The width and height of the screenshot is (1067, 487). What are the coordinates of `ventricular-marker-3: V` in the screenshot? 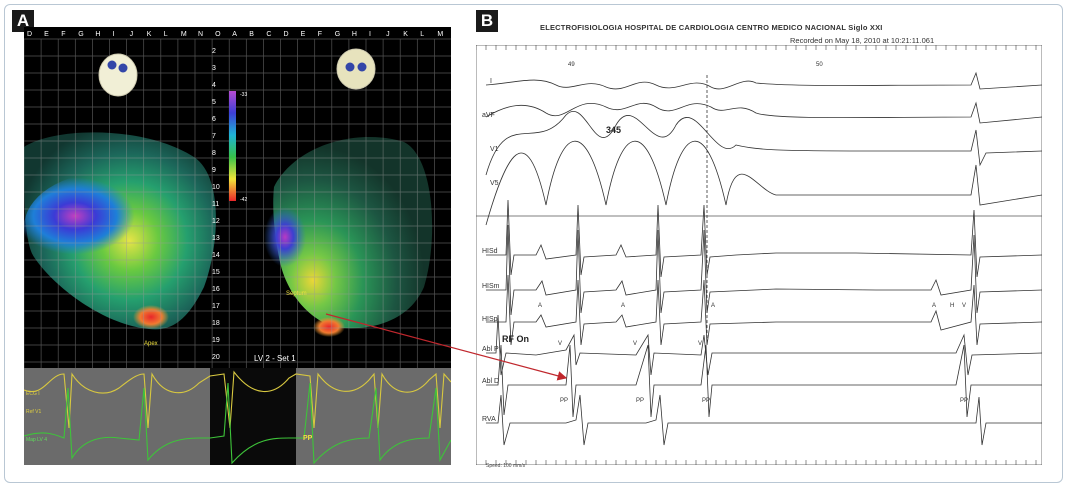 It's located at (700, 344).